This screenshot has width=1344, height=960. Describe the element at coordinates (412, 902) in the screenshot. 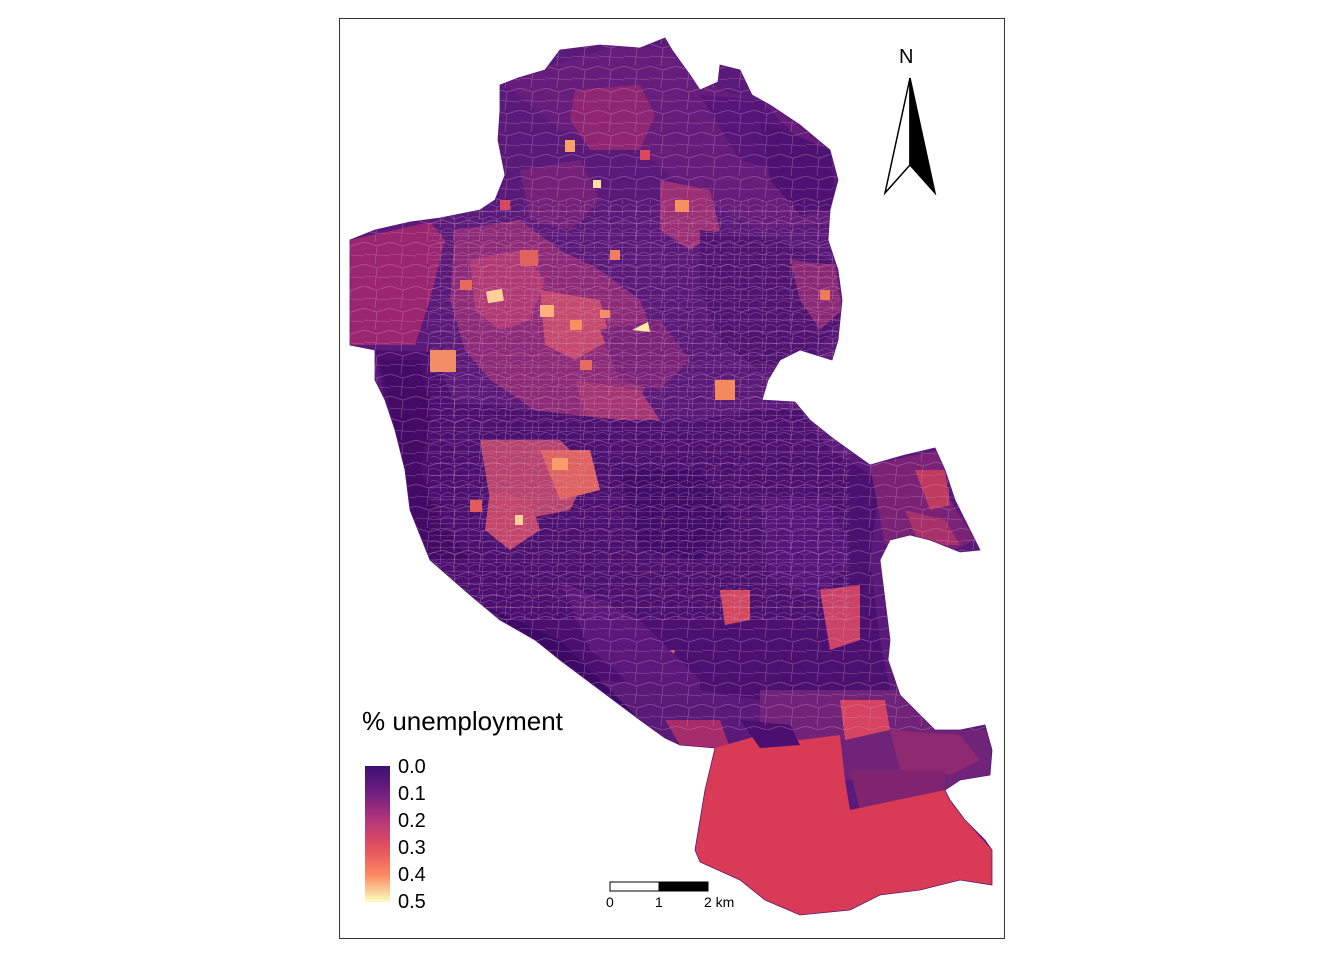

I see `legend-label-5: 0.5` at that location.